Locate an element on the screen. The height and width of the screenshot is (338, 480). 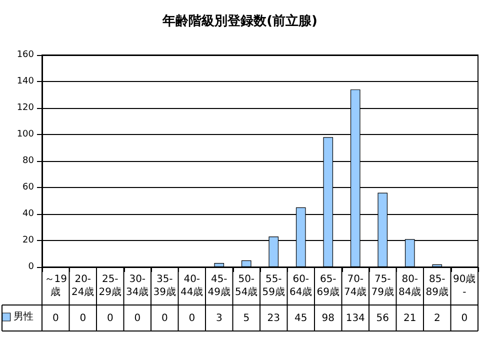
data-label: 134 is located at coordinates (355, 318).